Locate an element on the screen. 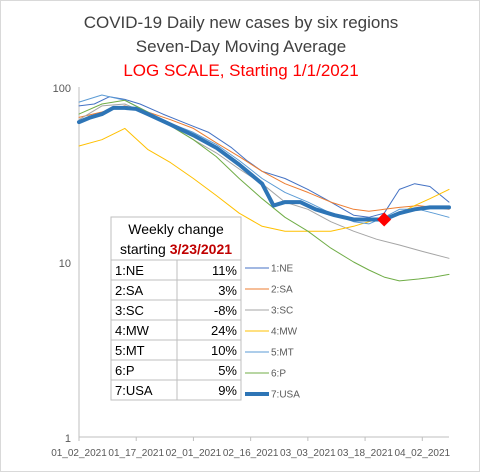  start-date-marker is located at coordinates (384, 219).